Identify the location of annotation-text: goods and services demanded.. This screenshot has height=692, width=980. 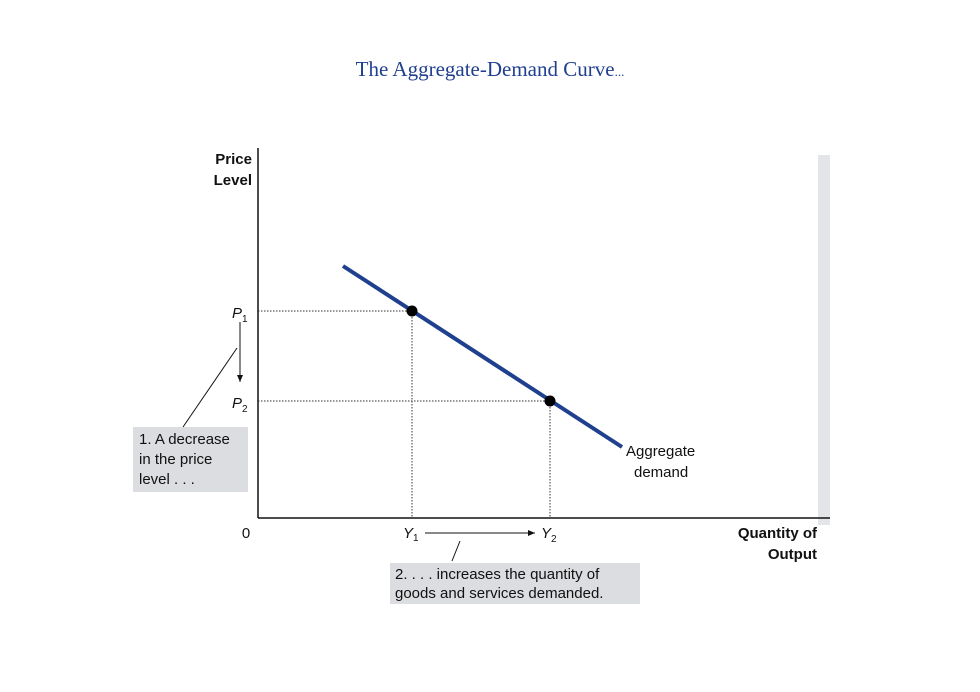
(499, 593).